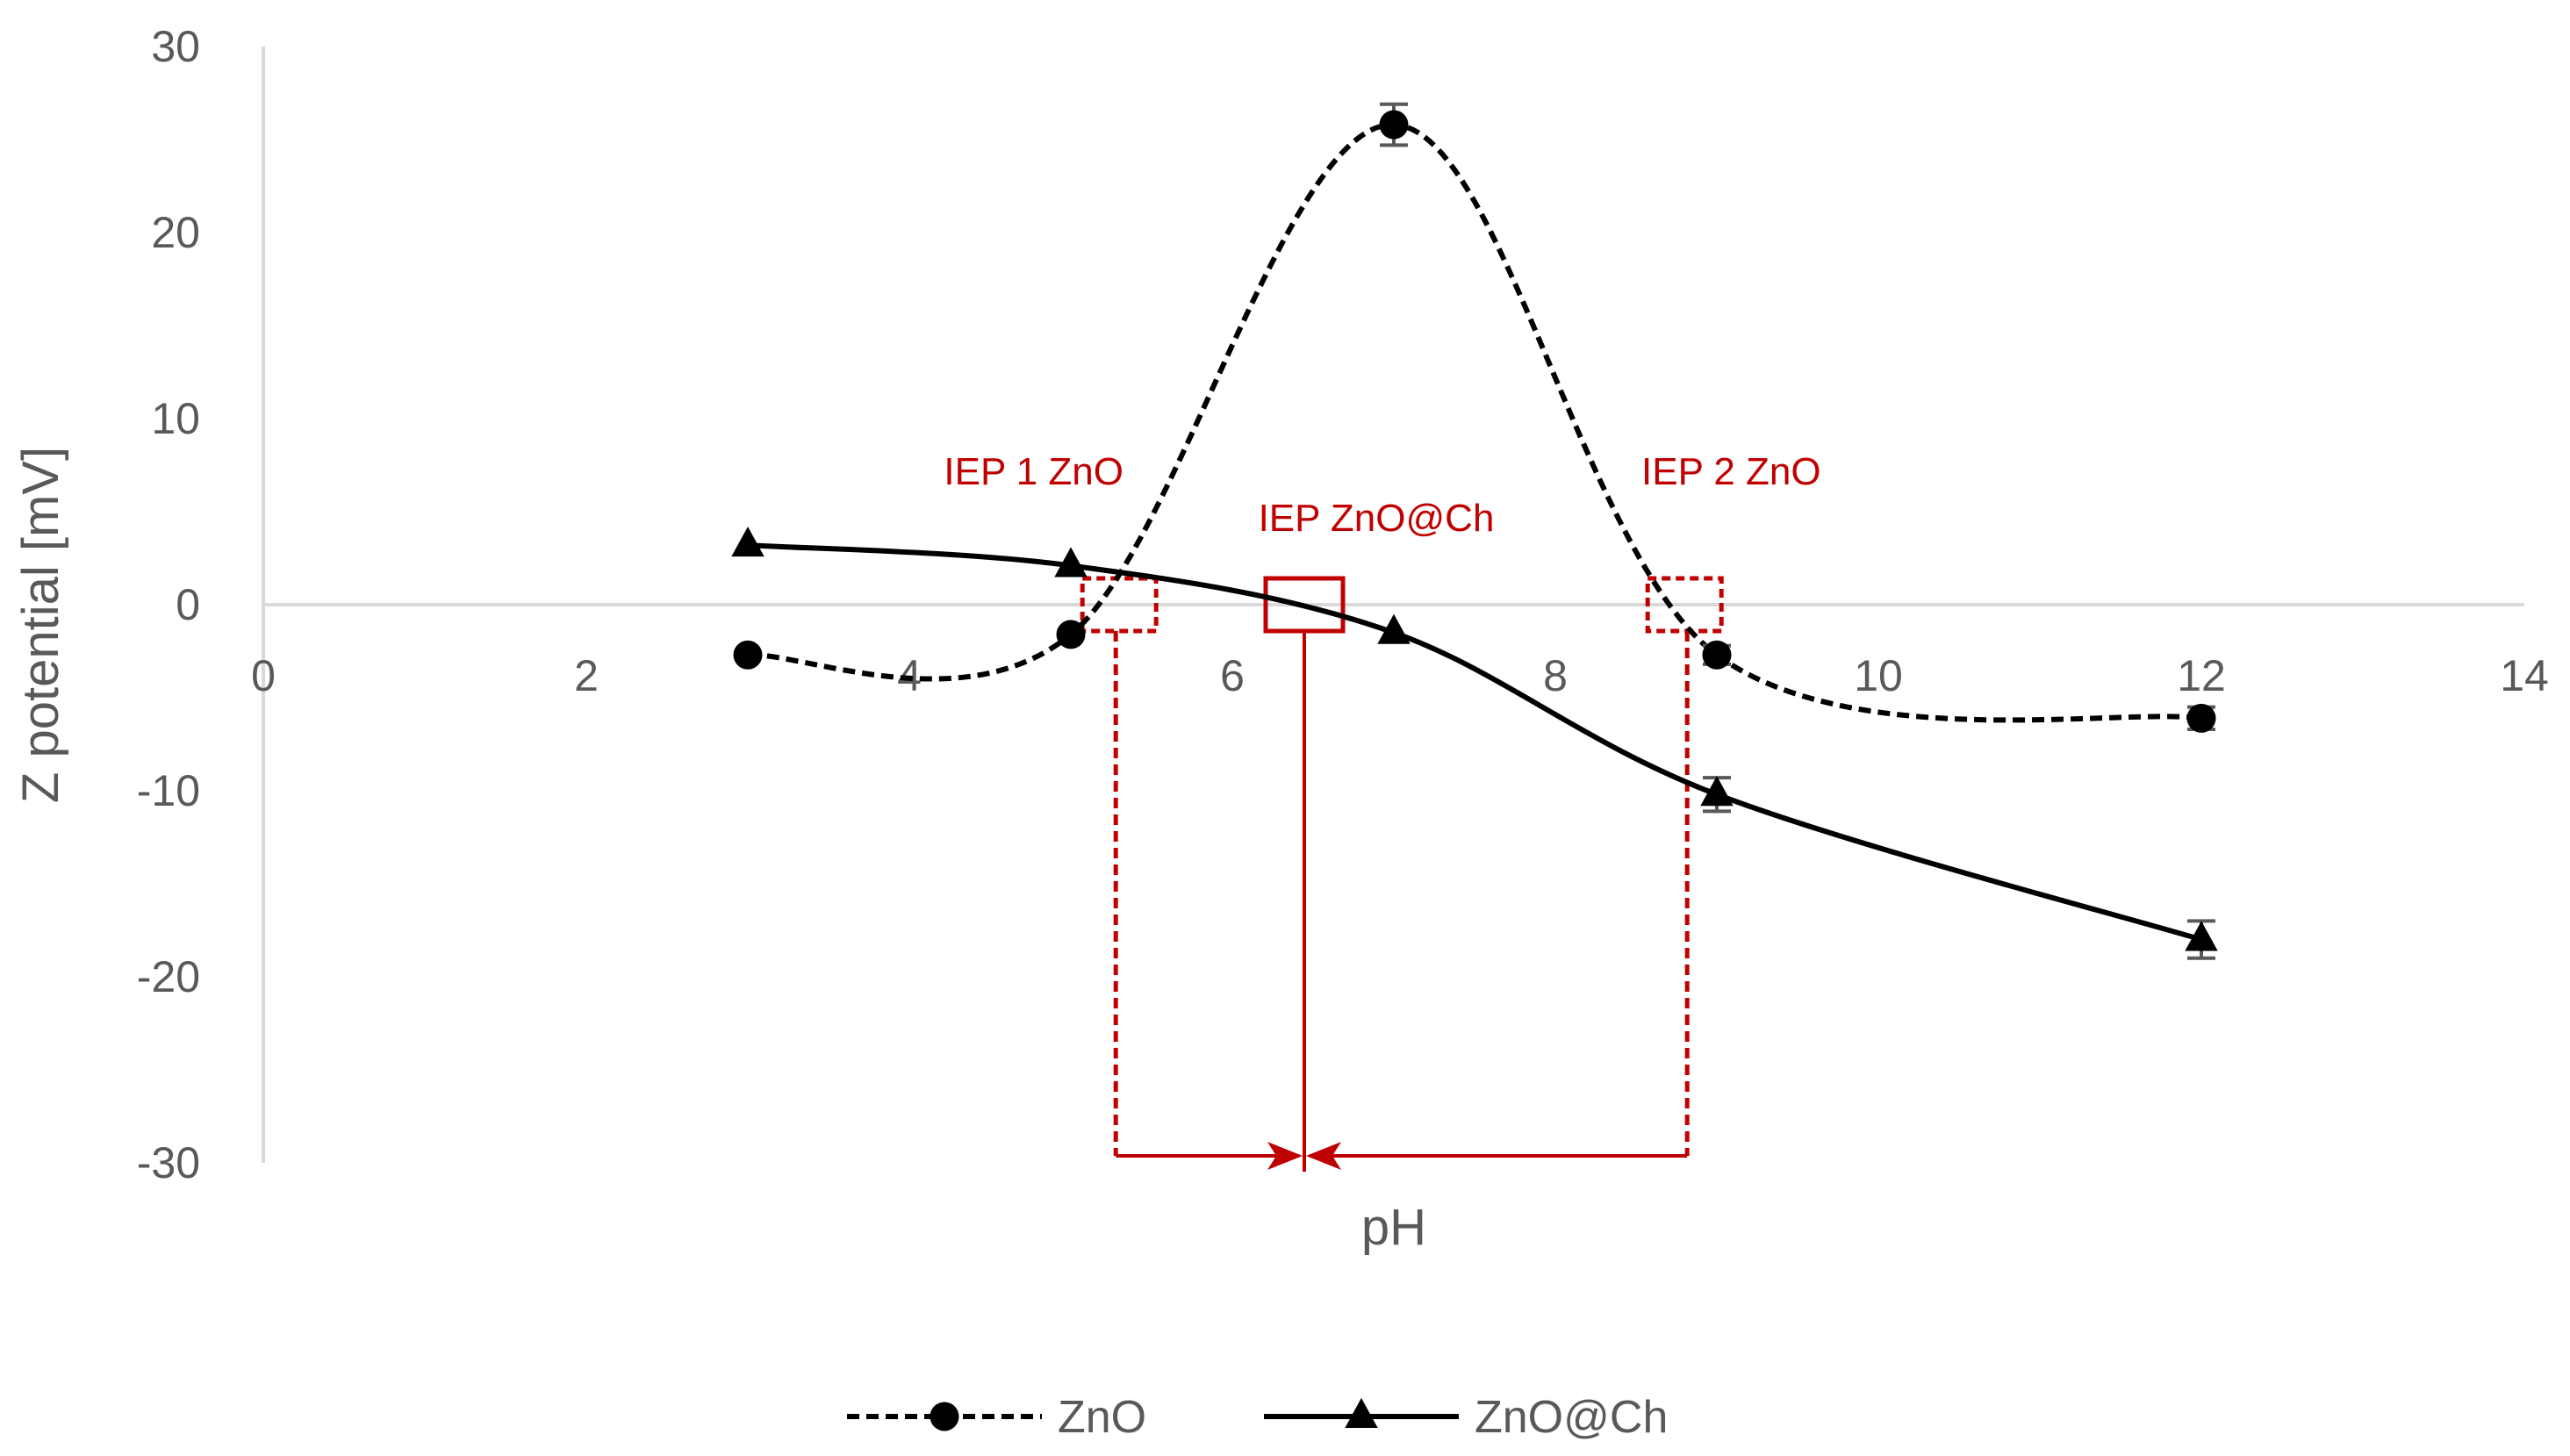  Describe the element at coordinates (996, 1417) in the screenshot. I see `legend-item: ZnO` at that location.